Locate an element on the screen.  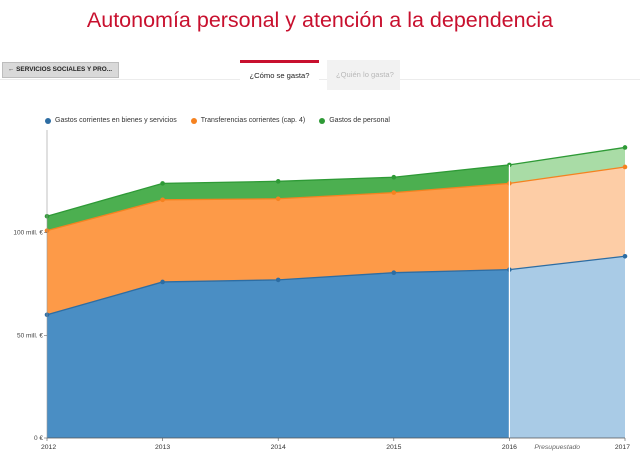
legend-dot-green is located at coordinates (322, 120).